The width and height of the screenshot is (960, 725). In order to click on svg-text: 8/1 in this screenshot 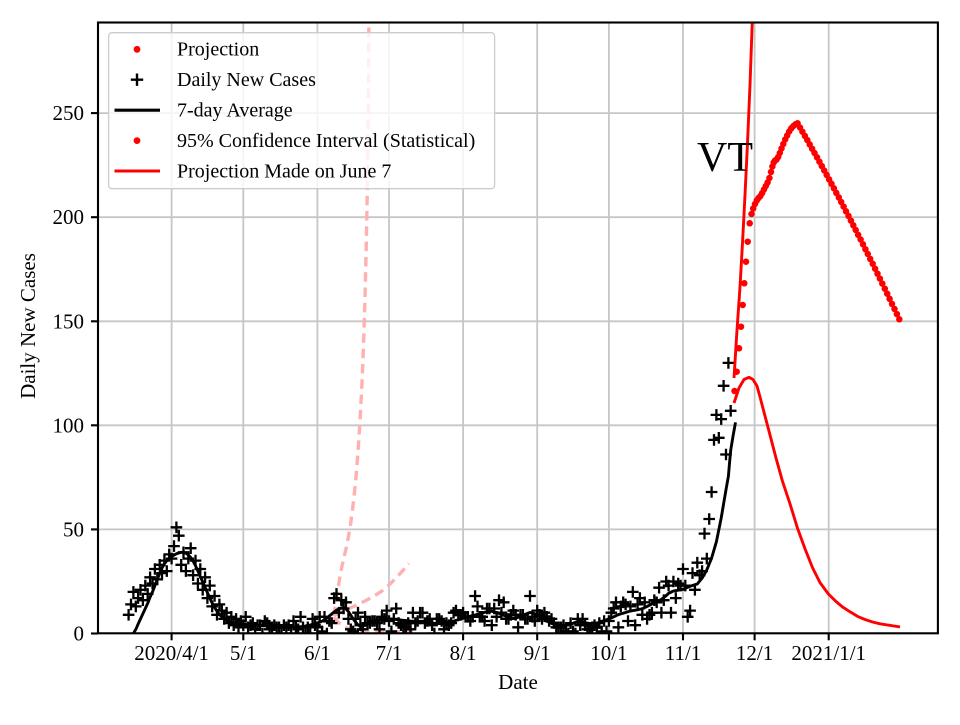, I will do `click(463, 653)`.